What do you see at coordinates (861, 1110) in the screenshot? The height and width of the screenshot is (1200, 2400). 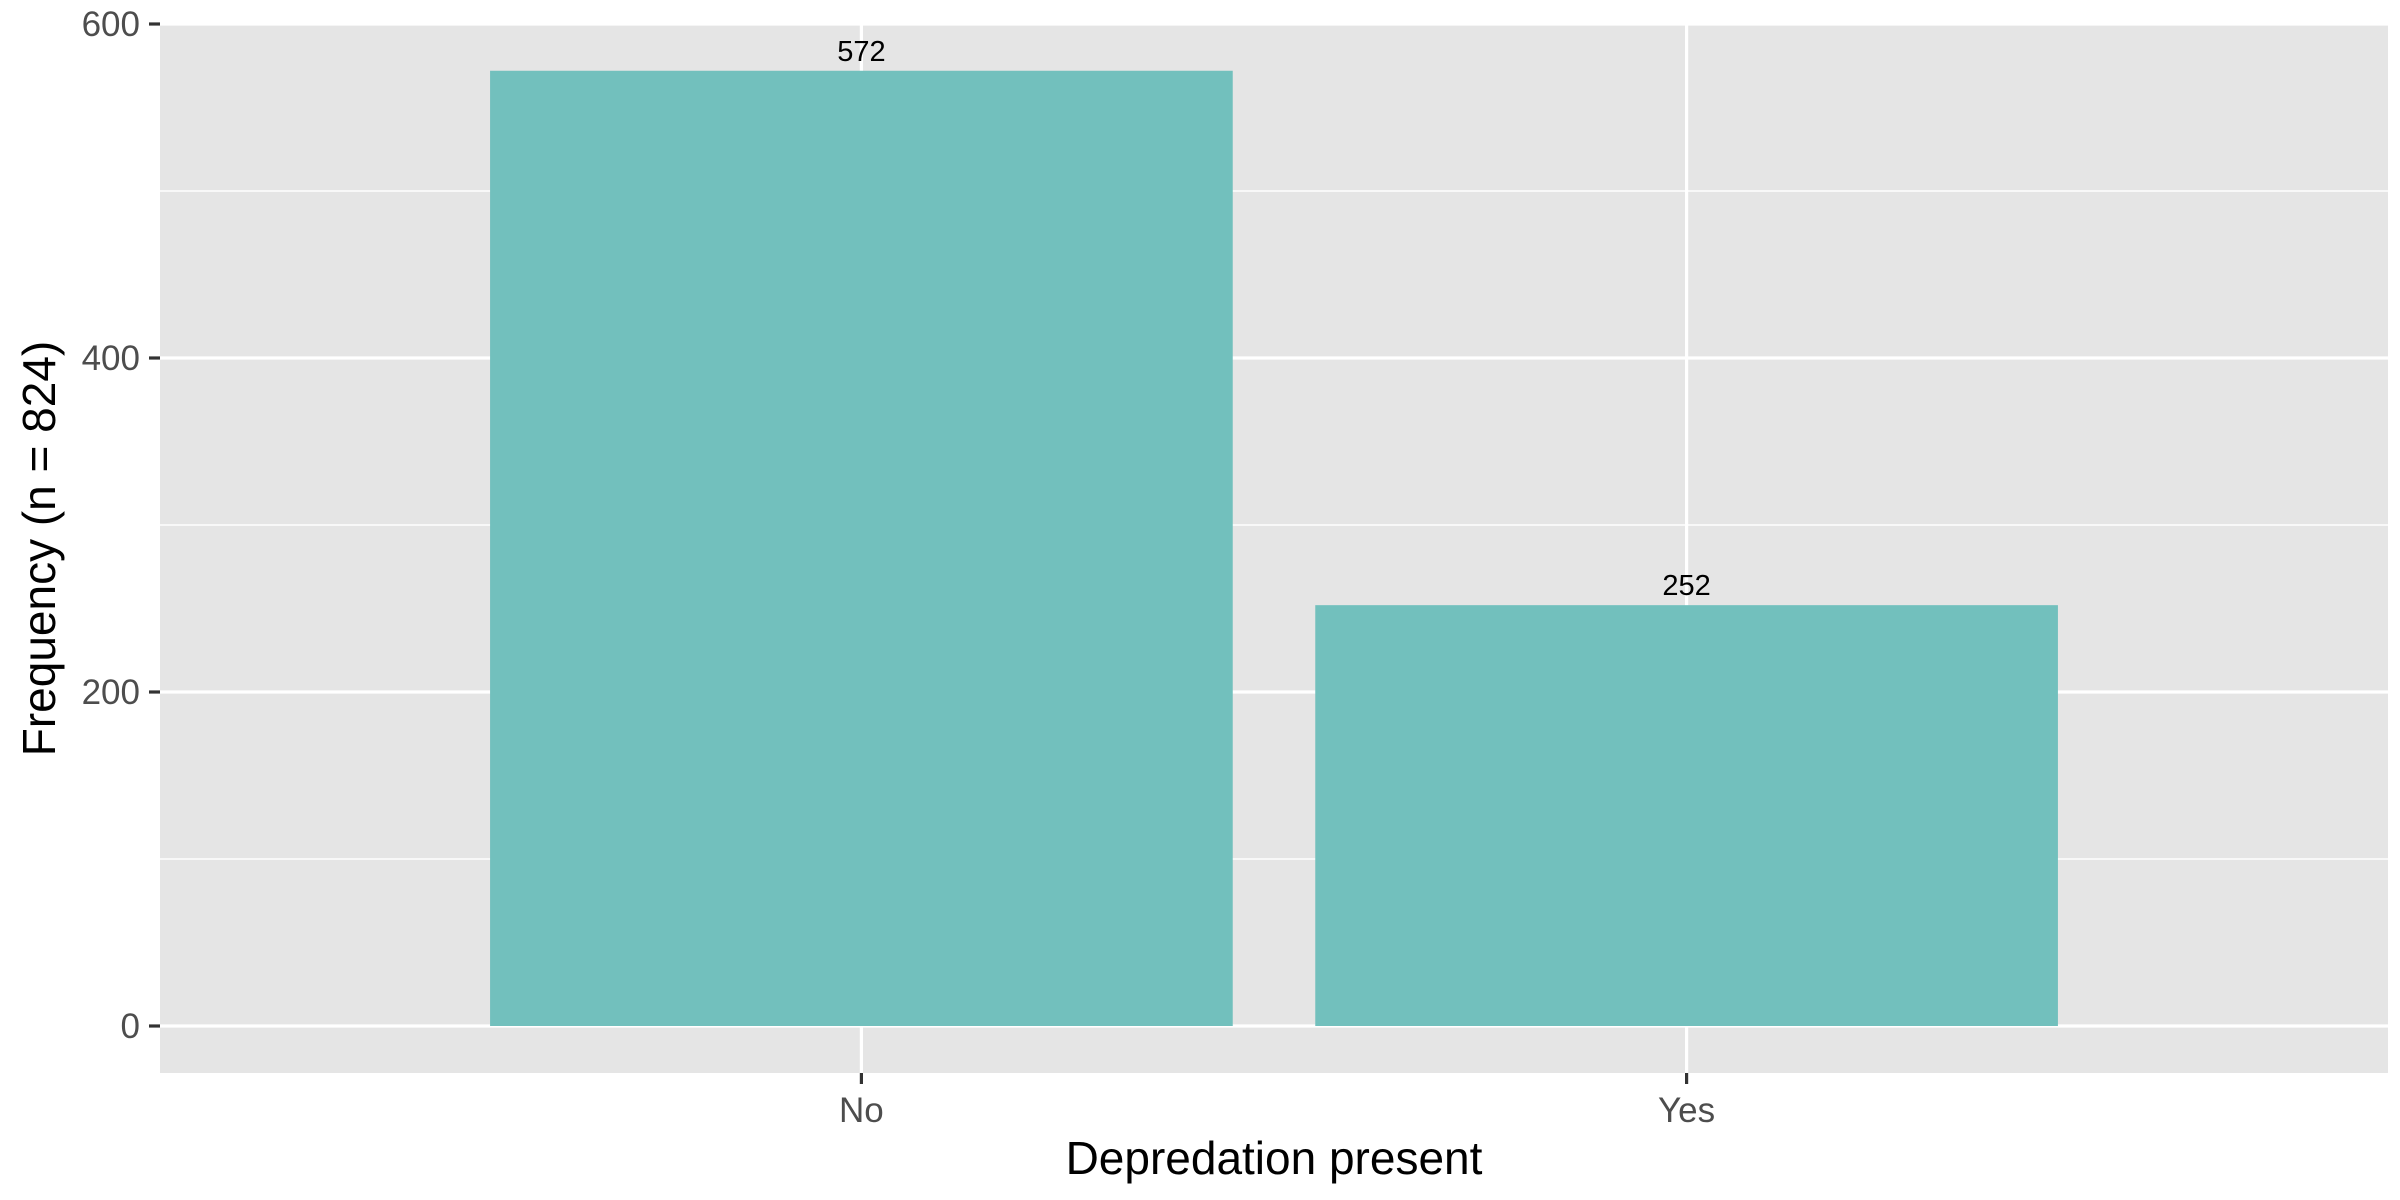 I see `x-tick-label: No` at bounding box center [861, 1110].